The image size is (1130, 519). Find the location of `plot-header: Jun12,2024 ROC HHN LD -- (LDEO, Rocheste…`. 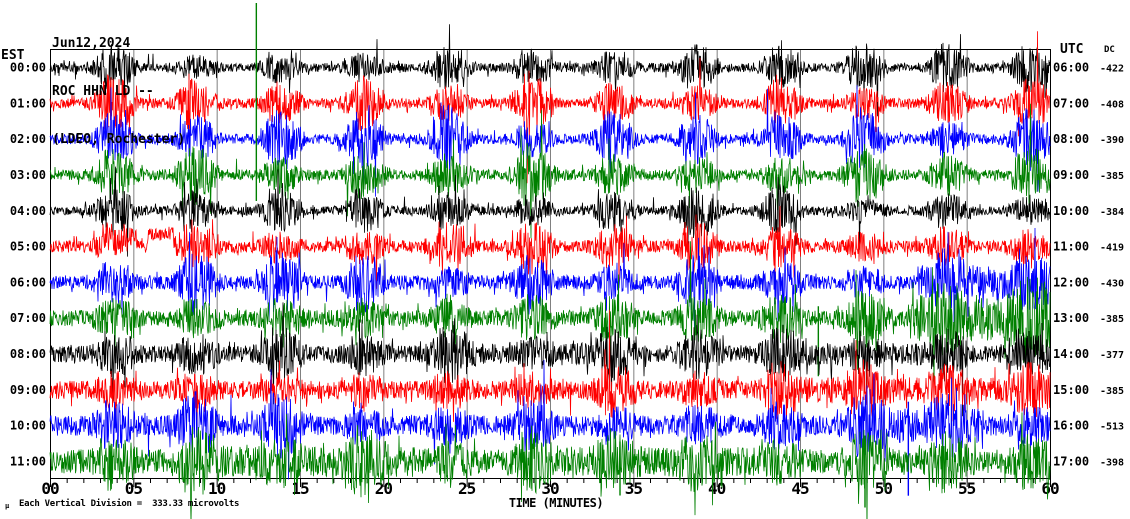

plot-header: Jun12,2024 ROC HHN LD -- (LDEO, Rocheste… is located at coordinates (118, 92).